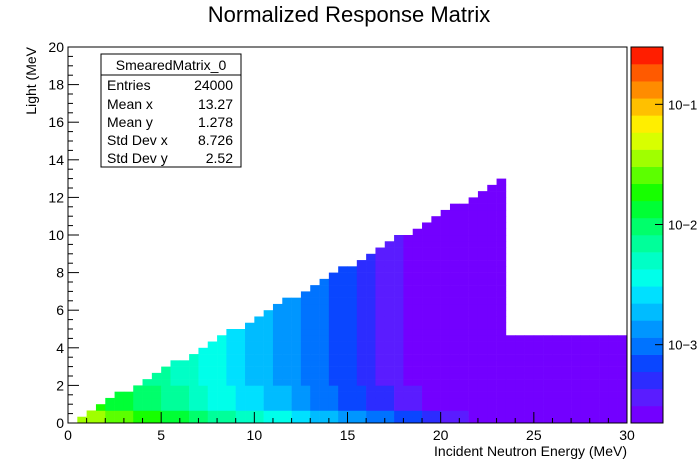  What do you see at coordinates (60, 423) in the screenshot?
I see `y-tick-label: 0` at bounding box center [60, 423].